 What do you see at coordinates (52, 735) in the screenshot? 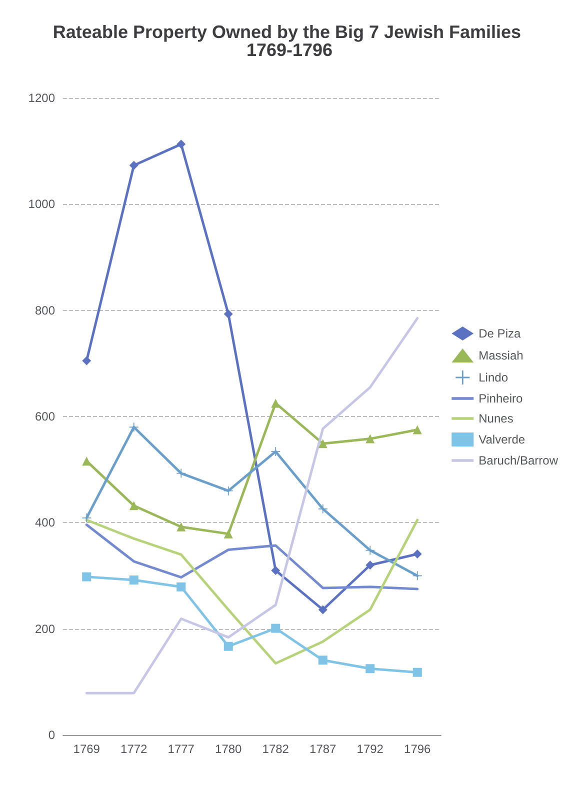
I see `y-tick-label: 0` at bounding box center [52, 735].